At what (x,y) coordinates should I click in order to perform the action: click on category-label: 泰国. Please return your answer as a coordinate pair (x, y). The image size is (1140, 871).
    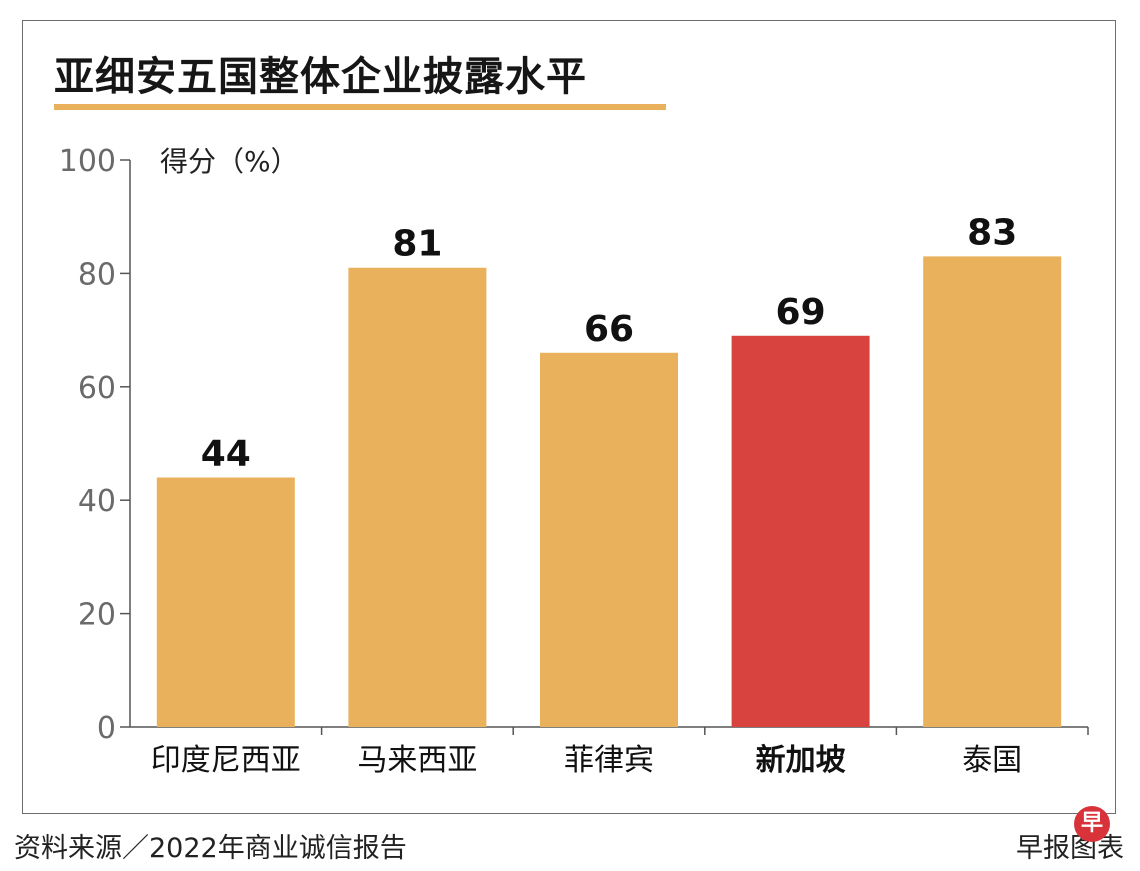
    Looking at the image, I should click on (992, 760).